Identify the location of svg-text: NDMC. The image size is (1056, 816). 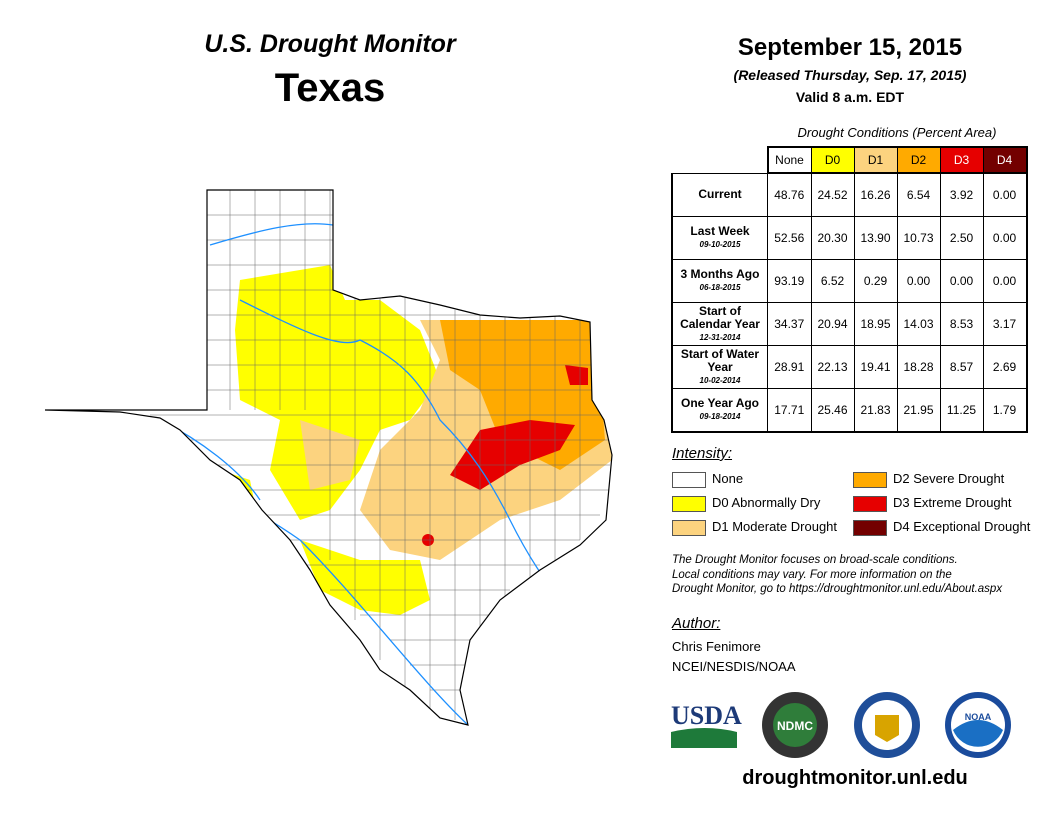
(795, 726).